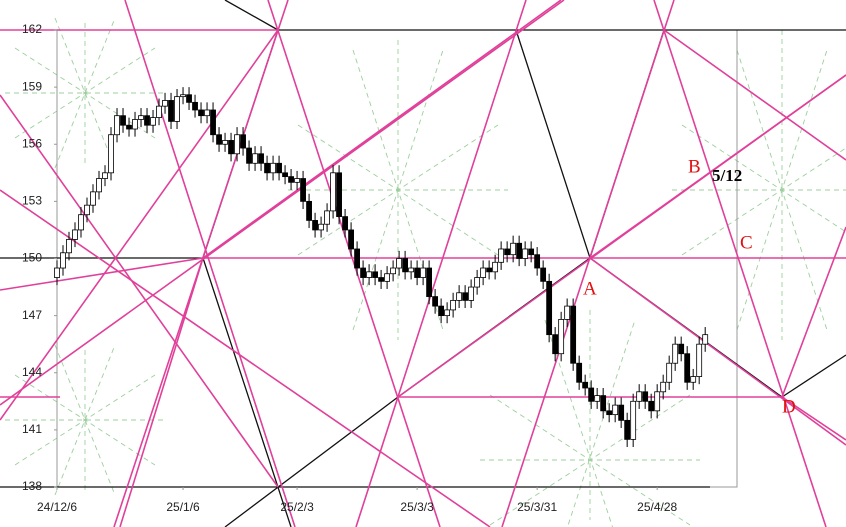 The height and width of the screenshot is (527, 846). What do you see at coordinates (32, 86) in the screenshot?
I see `y-tick-label: 159` at bounding box center [32, 86].